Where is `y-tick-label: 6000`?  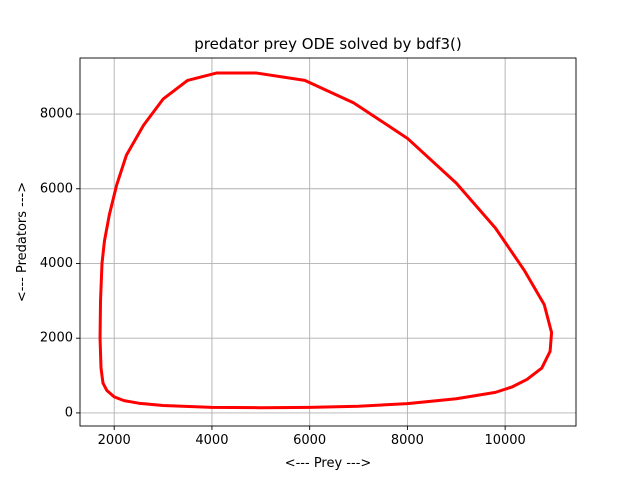
y-tick-label: 6000 is located at coordinates (56, 188).